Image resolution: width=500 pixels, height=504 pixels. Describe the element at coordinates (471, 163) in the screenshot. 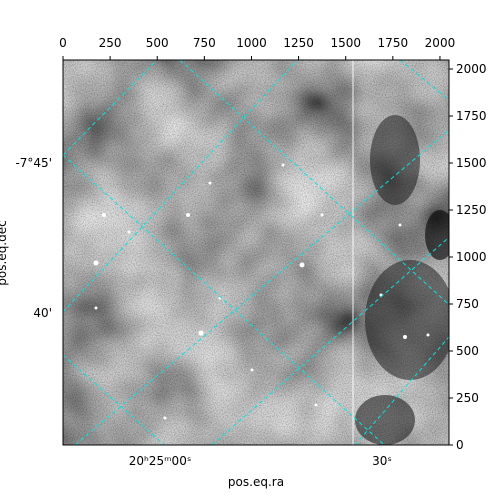

I see `y-tick-label: 1500` at that location.